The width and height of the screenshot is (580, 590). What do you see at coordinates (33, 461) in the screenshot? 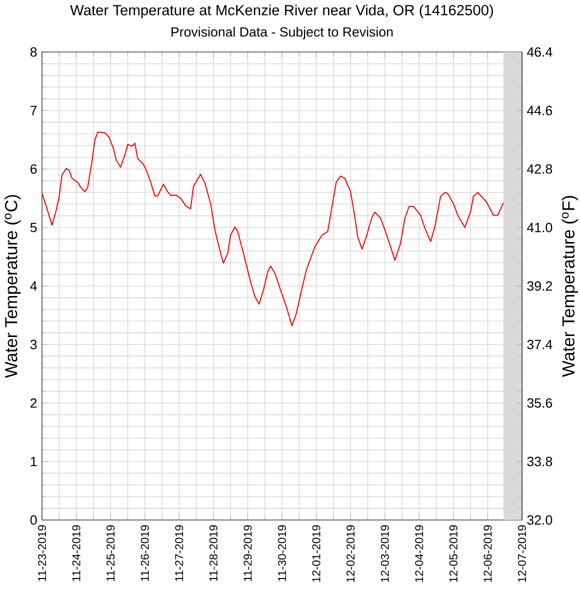
I see `y-tick-label: 1` at bounding box center [33, 461].